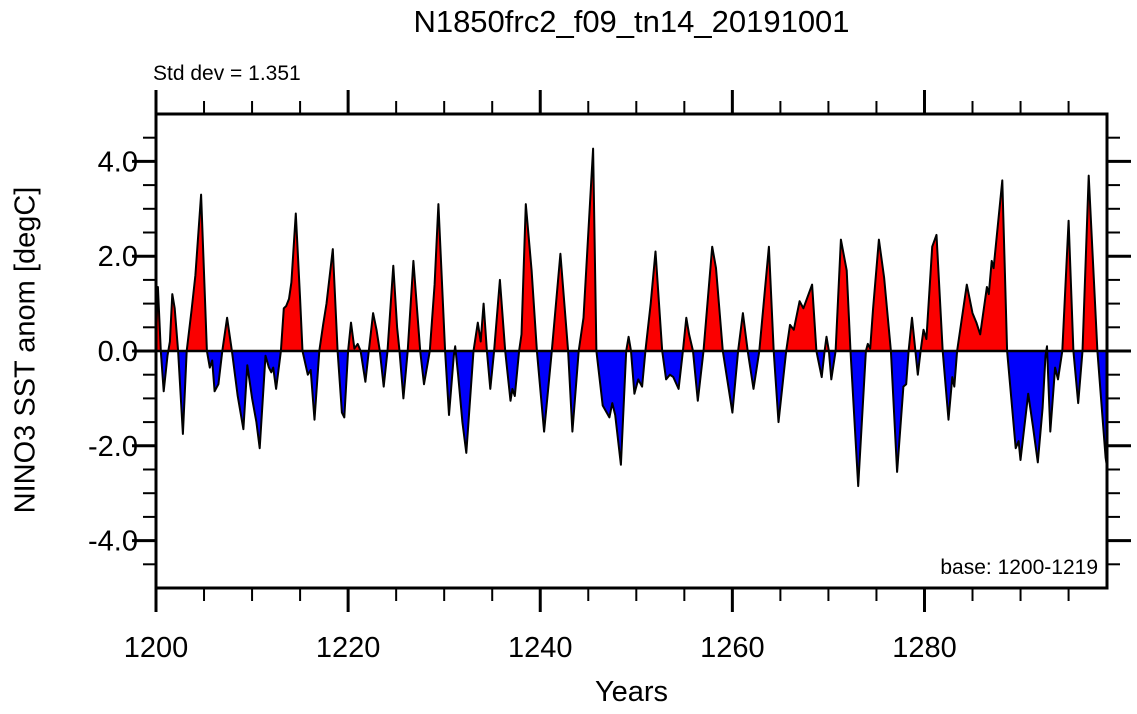 Image resolution: width=1137 pixels, height=714 pixels. Describe the element at coordinates (1019, 567) in the screenshot. I see `base-period-annotation: base: 1200-1219` at that location.